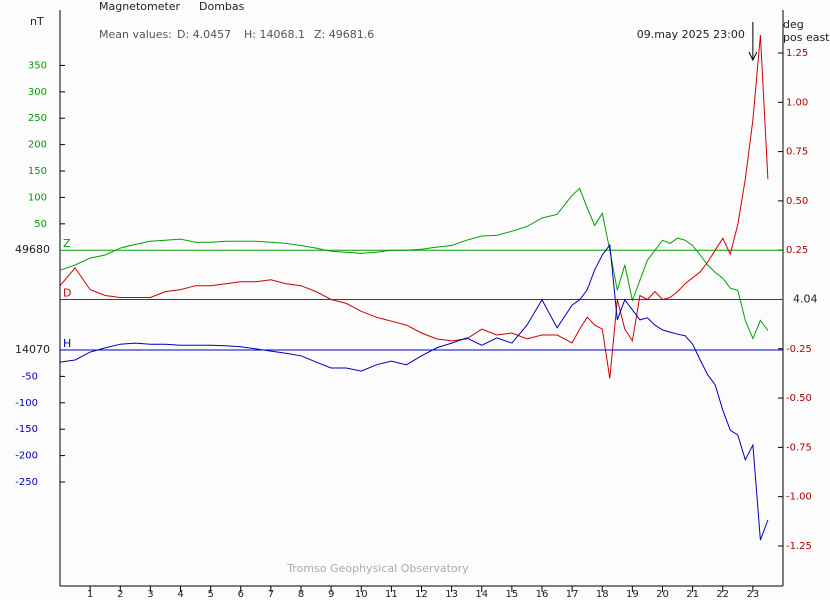 This screenshot has height=600, width=830. I want to click on y-tick-label: -250, so click(26, 482).